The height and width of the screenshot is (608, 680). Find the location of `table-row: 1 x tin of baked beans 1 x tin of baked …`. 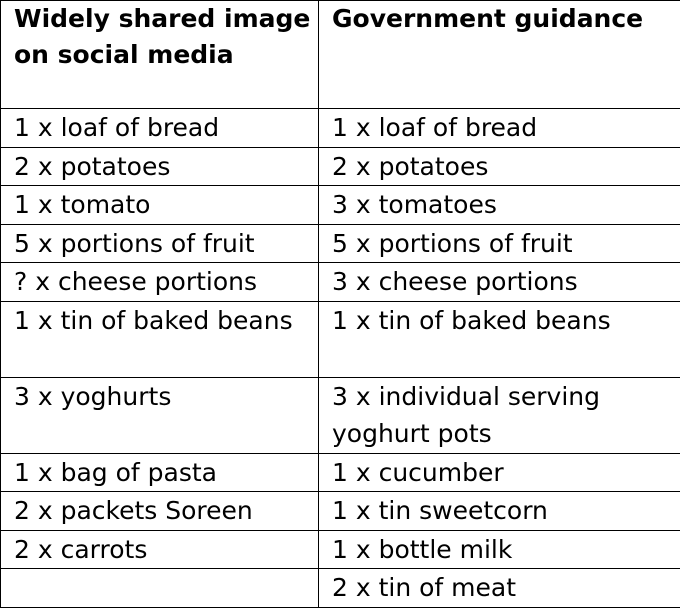

table-row: 1 x tin of baked beans 1 x tin of baked … is located at coordinates (340, 339).